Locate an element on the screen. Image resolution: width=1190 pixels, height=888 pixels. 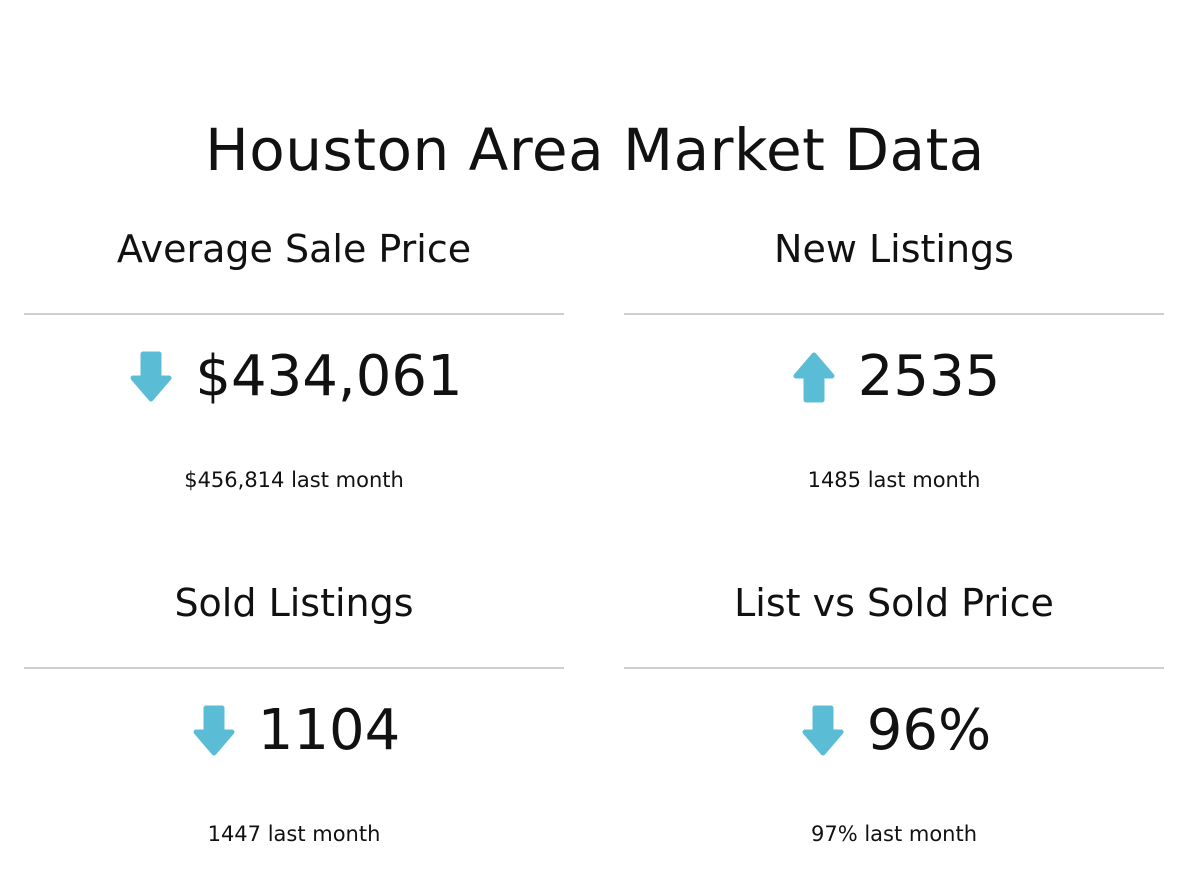
metric-value: 96% is located at coordinates (929, 730).